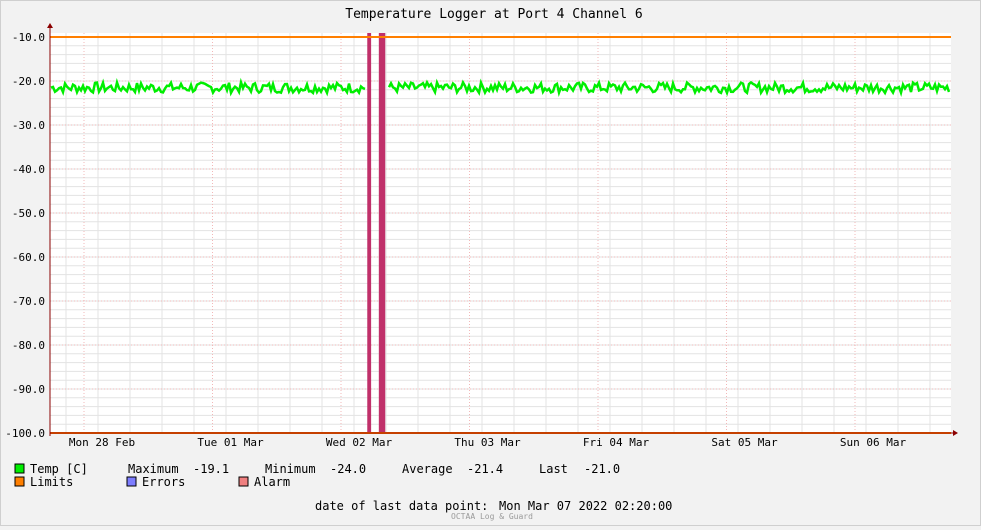 This screenshot has width=981, height=530. I want to click on stat-last-value: -21.0, so click(602, 469).